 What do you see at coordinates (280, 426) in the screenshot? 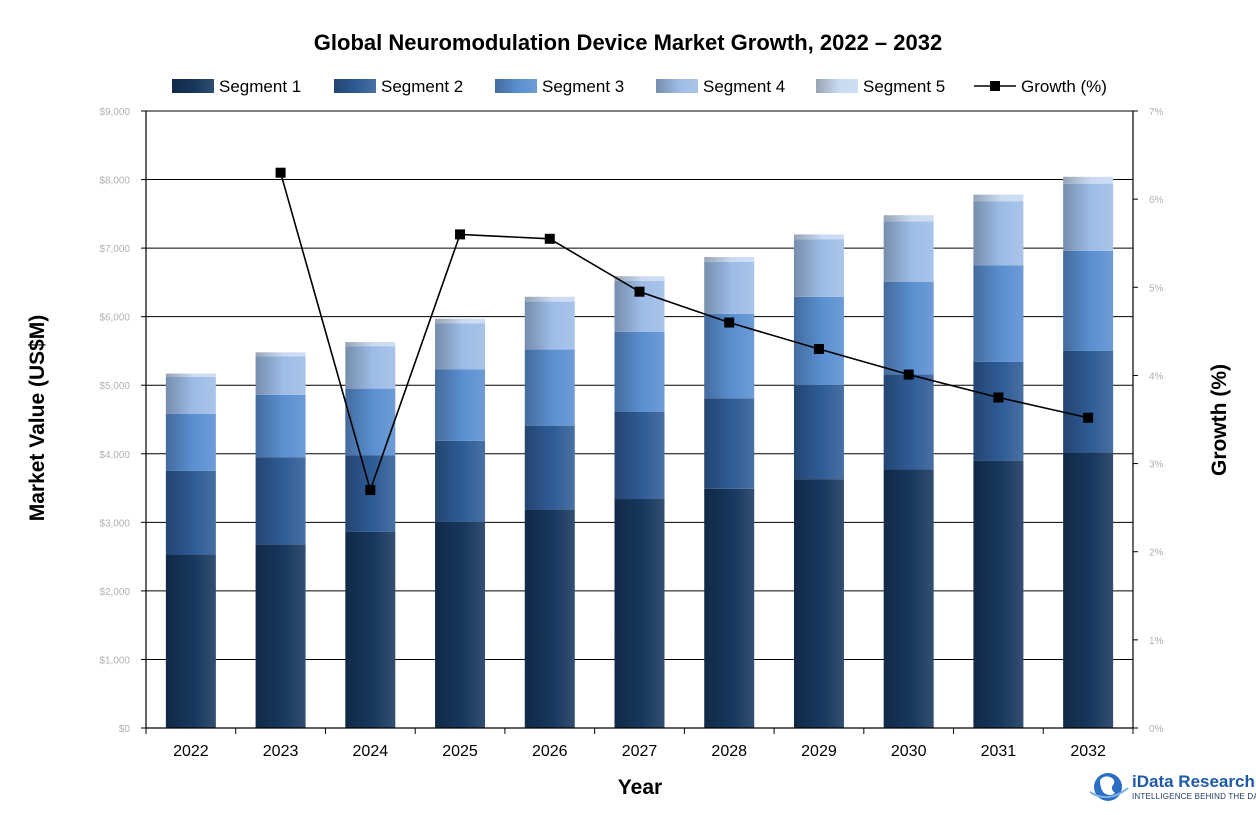
I see `bar-segment-3-2023` at bounding box center [280, 426].